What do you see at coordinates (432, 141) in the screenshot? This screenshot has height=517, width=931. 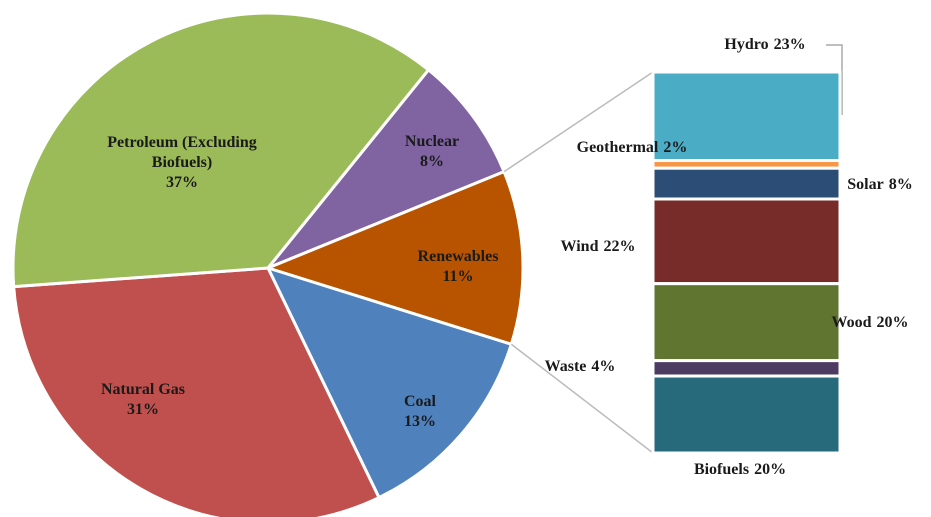 I see `slice-name: Nuclear` at bounding box center [432, 141].